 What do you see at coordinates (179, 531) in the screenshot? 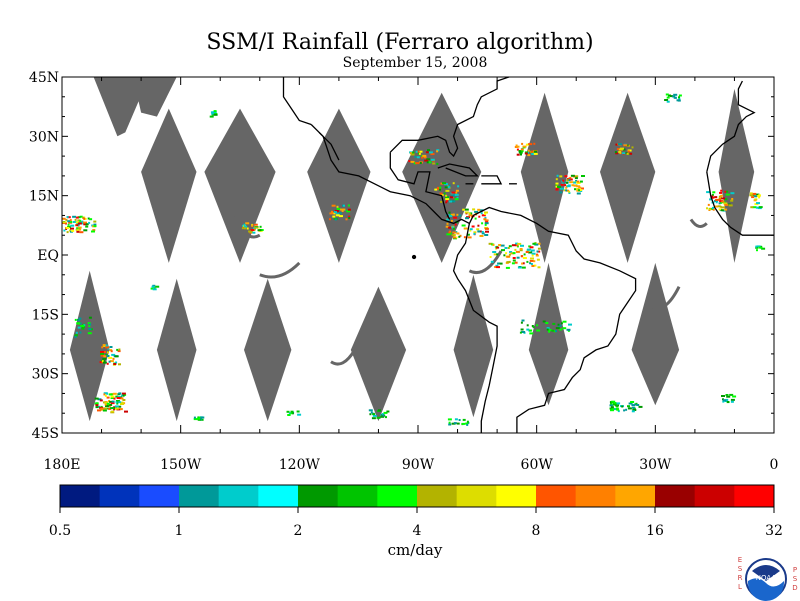
I see `colorbar-tick-label: 1` at bounding box center [179, 531].